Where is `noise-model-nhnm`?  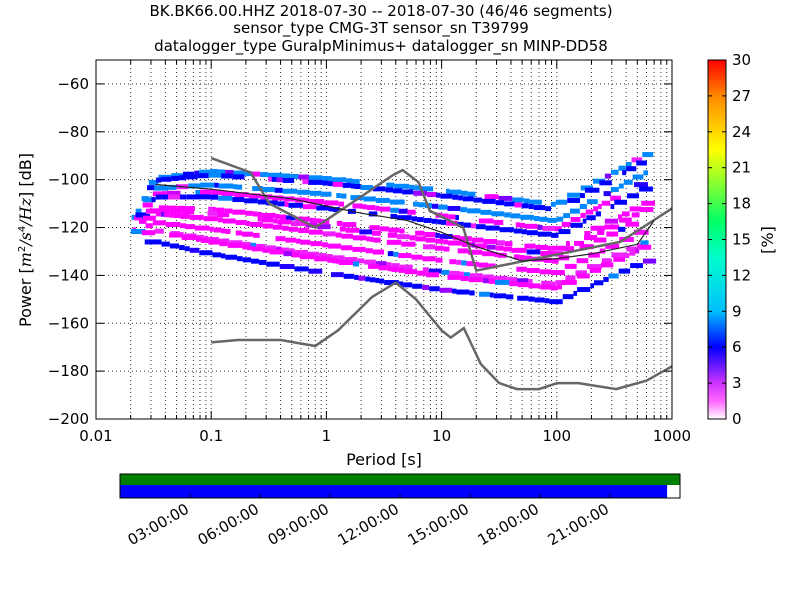 noise-model-nhnm is located at coordinates (441, 214).